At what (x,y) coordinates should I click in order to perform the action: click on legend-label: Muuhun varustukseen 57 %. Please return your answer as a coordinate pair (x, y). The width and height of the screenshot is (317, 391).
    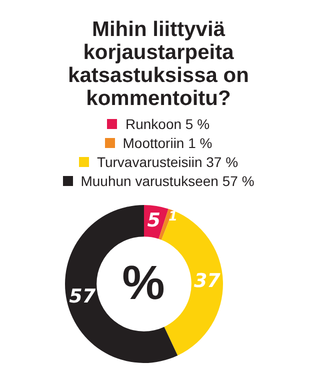
    Looking at the image, I should click on (167, 181).